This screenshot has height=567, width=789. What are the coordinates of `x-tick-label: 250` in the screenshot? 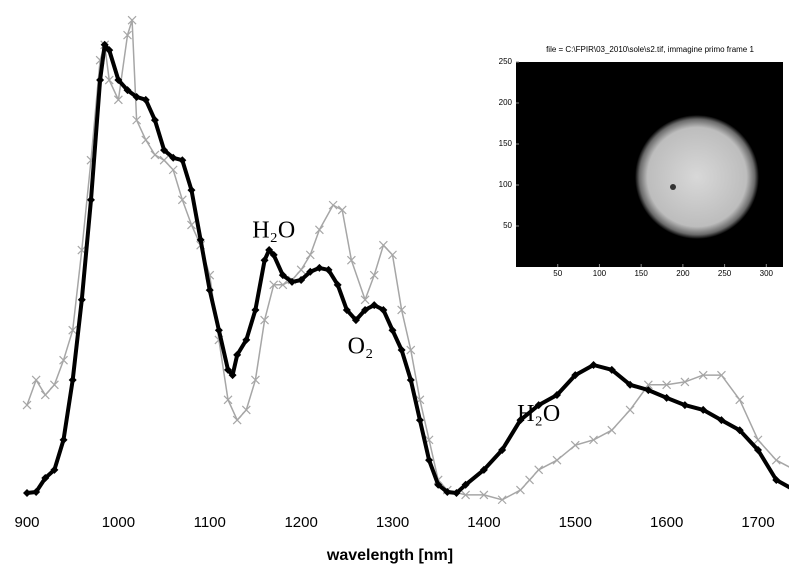 It's located at (725, 273).